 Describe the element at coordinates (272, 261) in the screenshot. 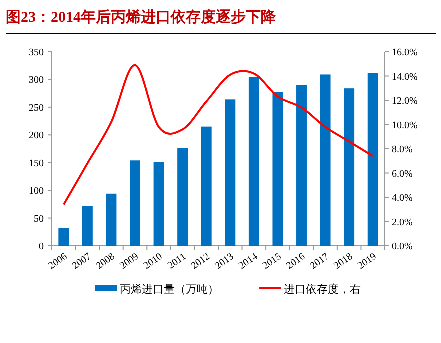

I see `x-tick-label: 2015` at that location.